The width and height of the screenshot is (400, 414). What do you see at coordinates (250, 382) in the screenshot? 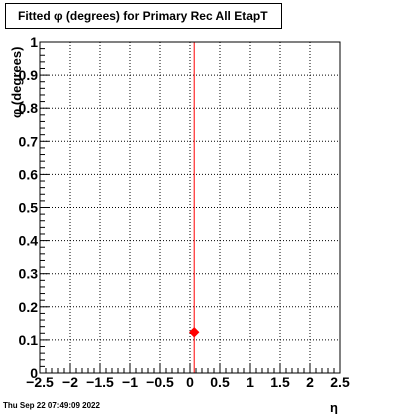
I see `x-tick-label: 1` at bounding box center [250, 382].